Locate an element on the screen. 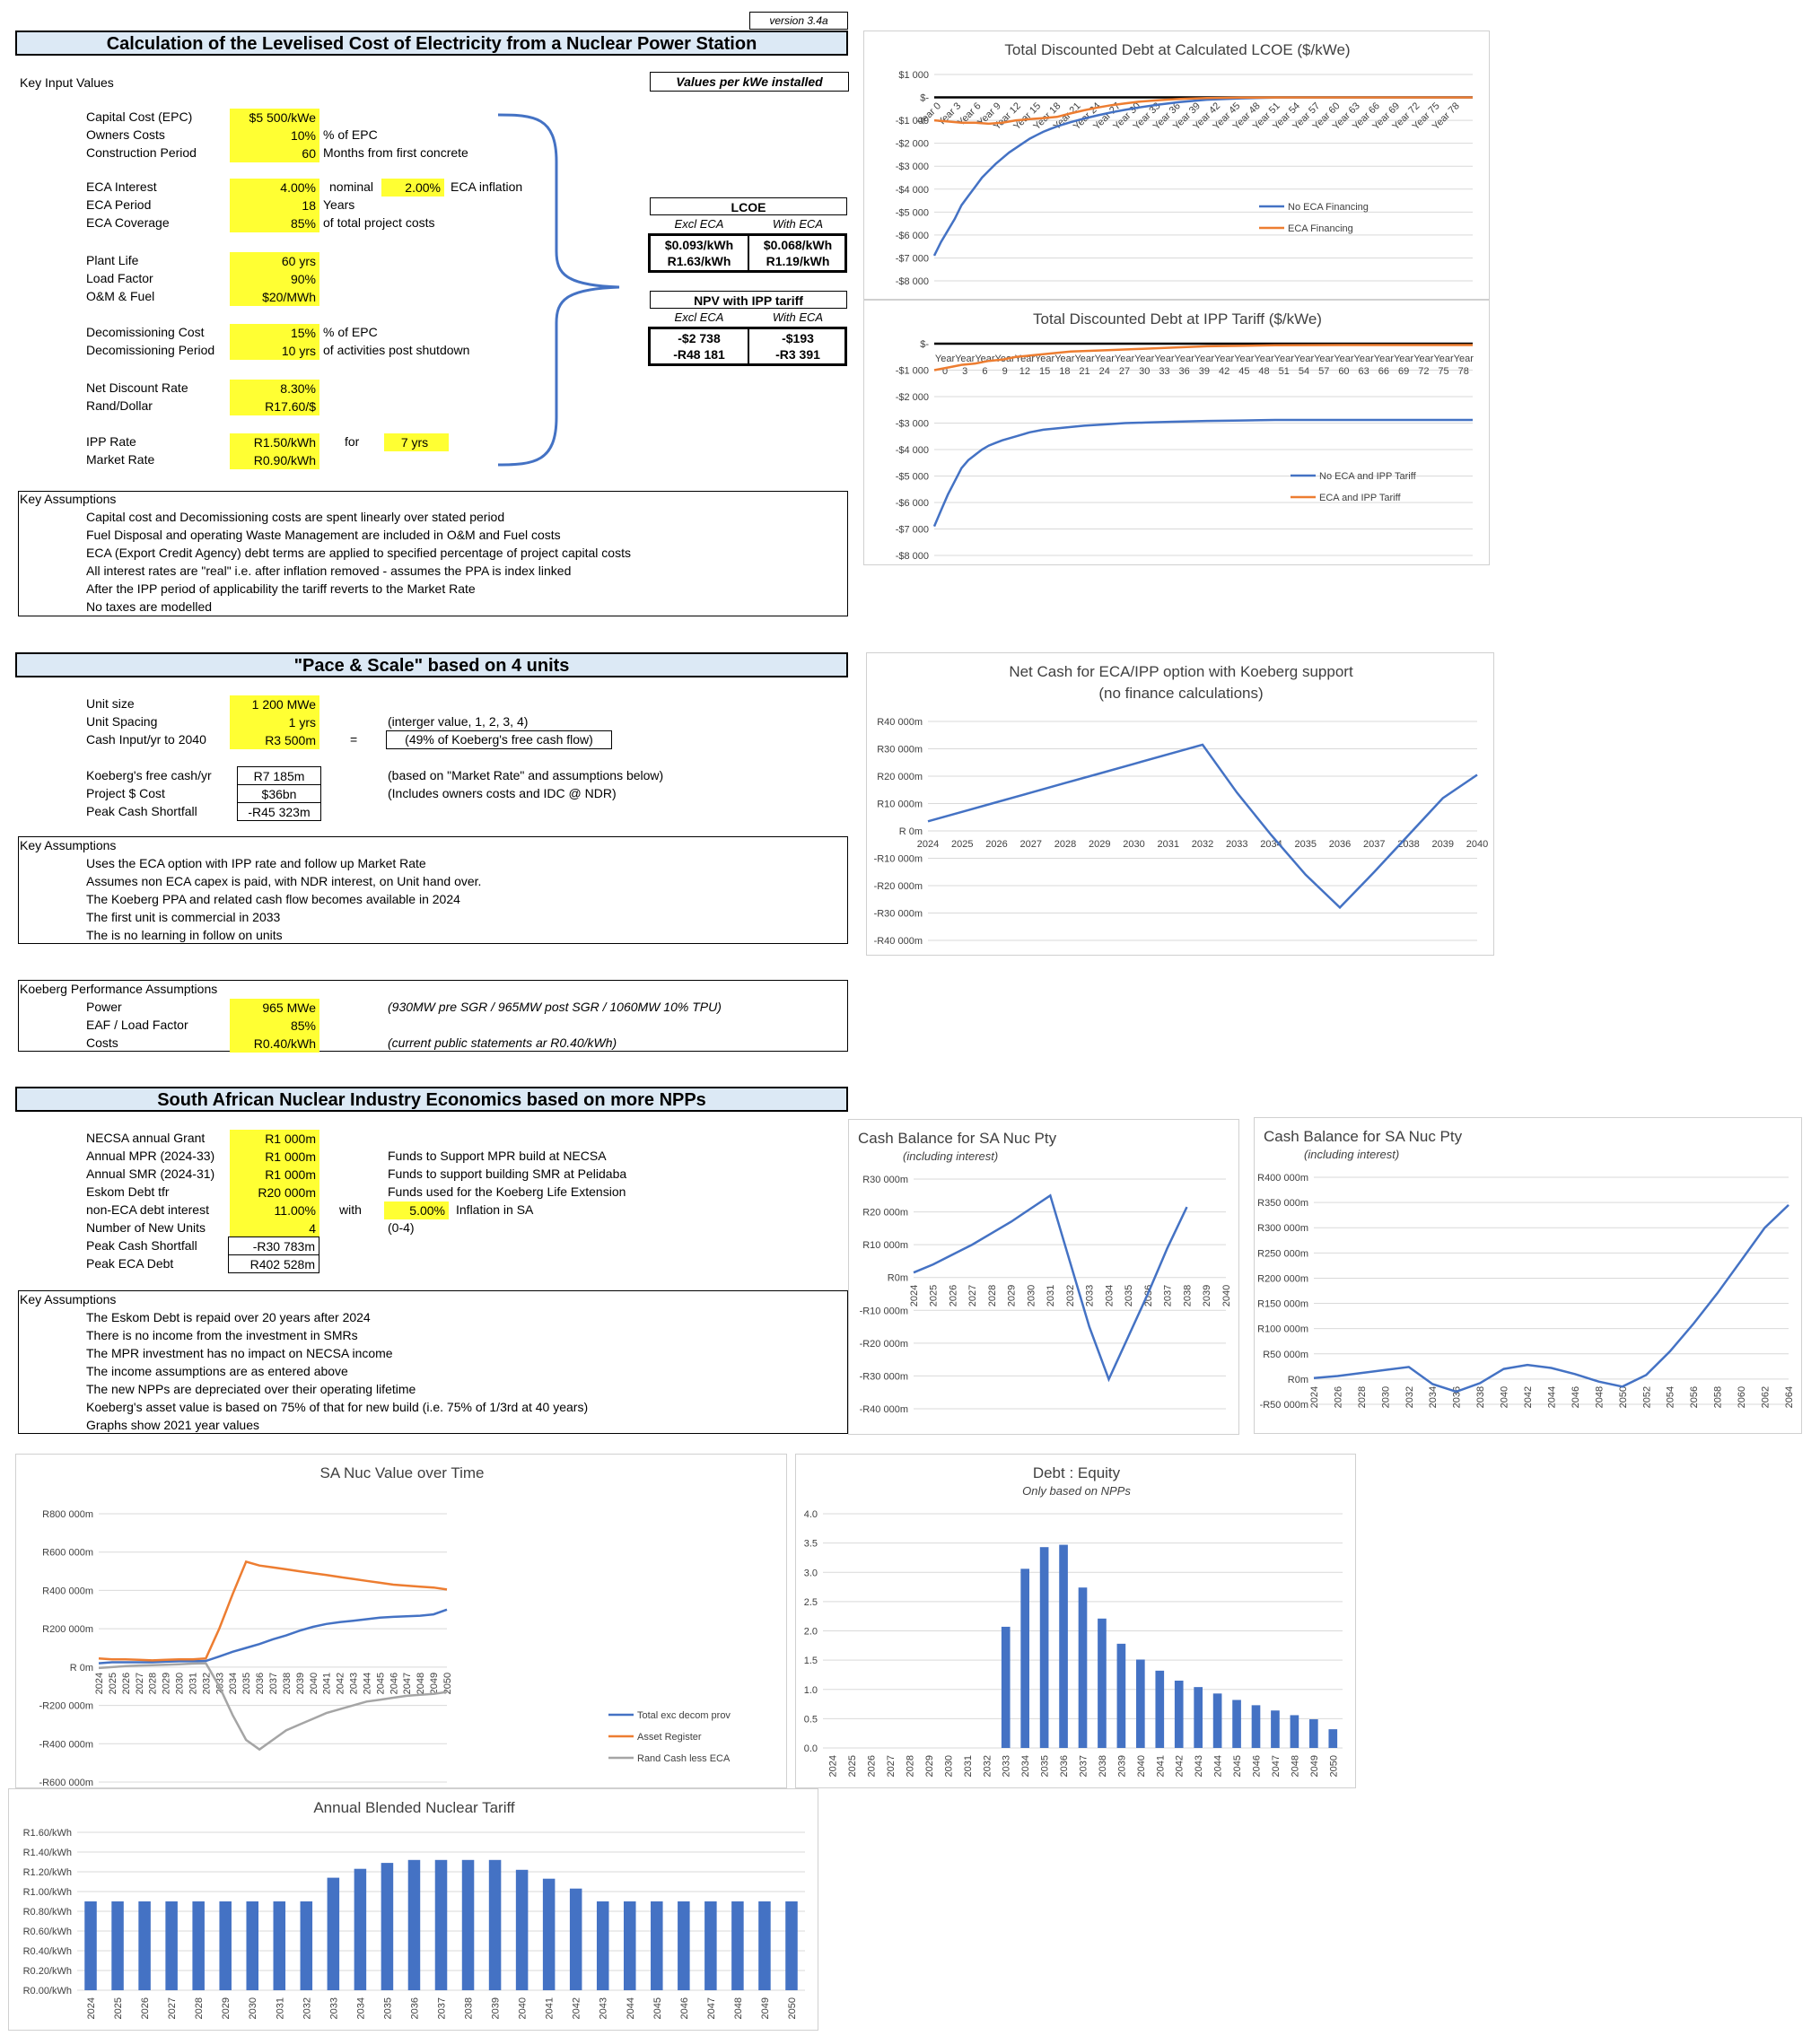  x-tick-label: 2040 is located at coordinates (523, 2008).